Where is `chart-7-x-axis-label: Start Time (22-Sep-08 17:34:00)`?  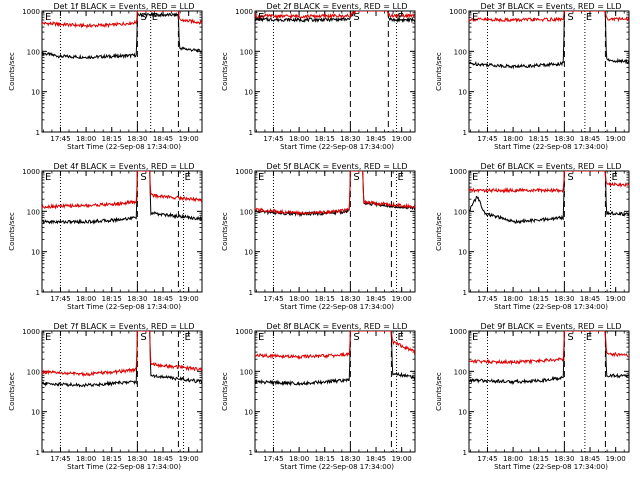 chart-7-x-axis-label: Start Time (22-Sep-08 17:34:00) is located at coordinates (124, 467).